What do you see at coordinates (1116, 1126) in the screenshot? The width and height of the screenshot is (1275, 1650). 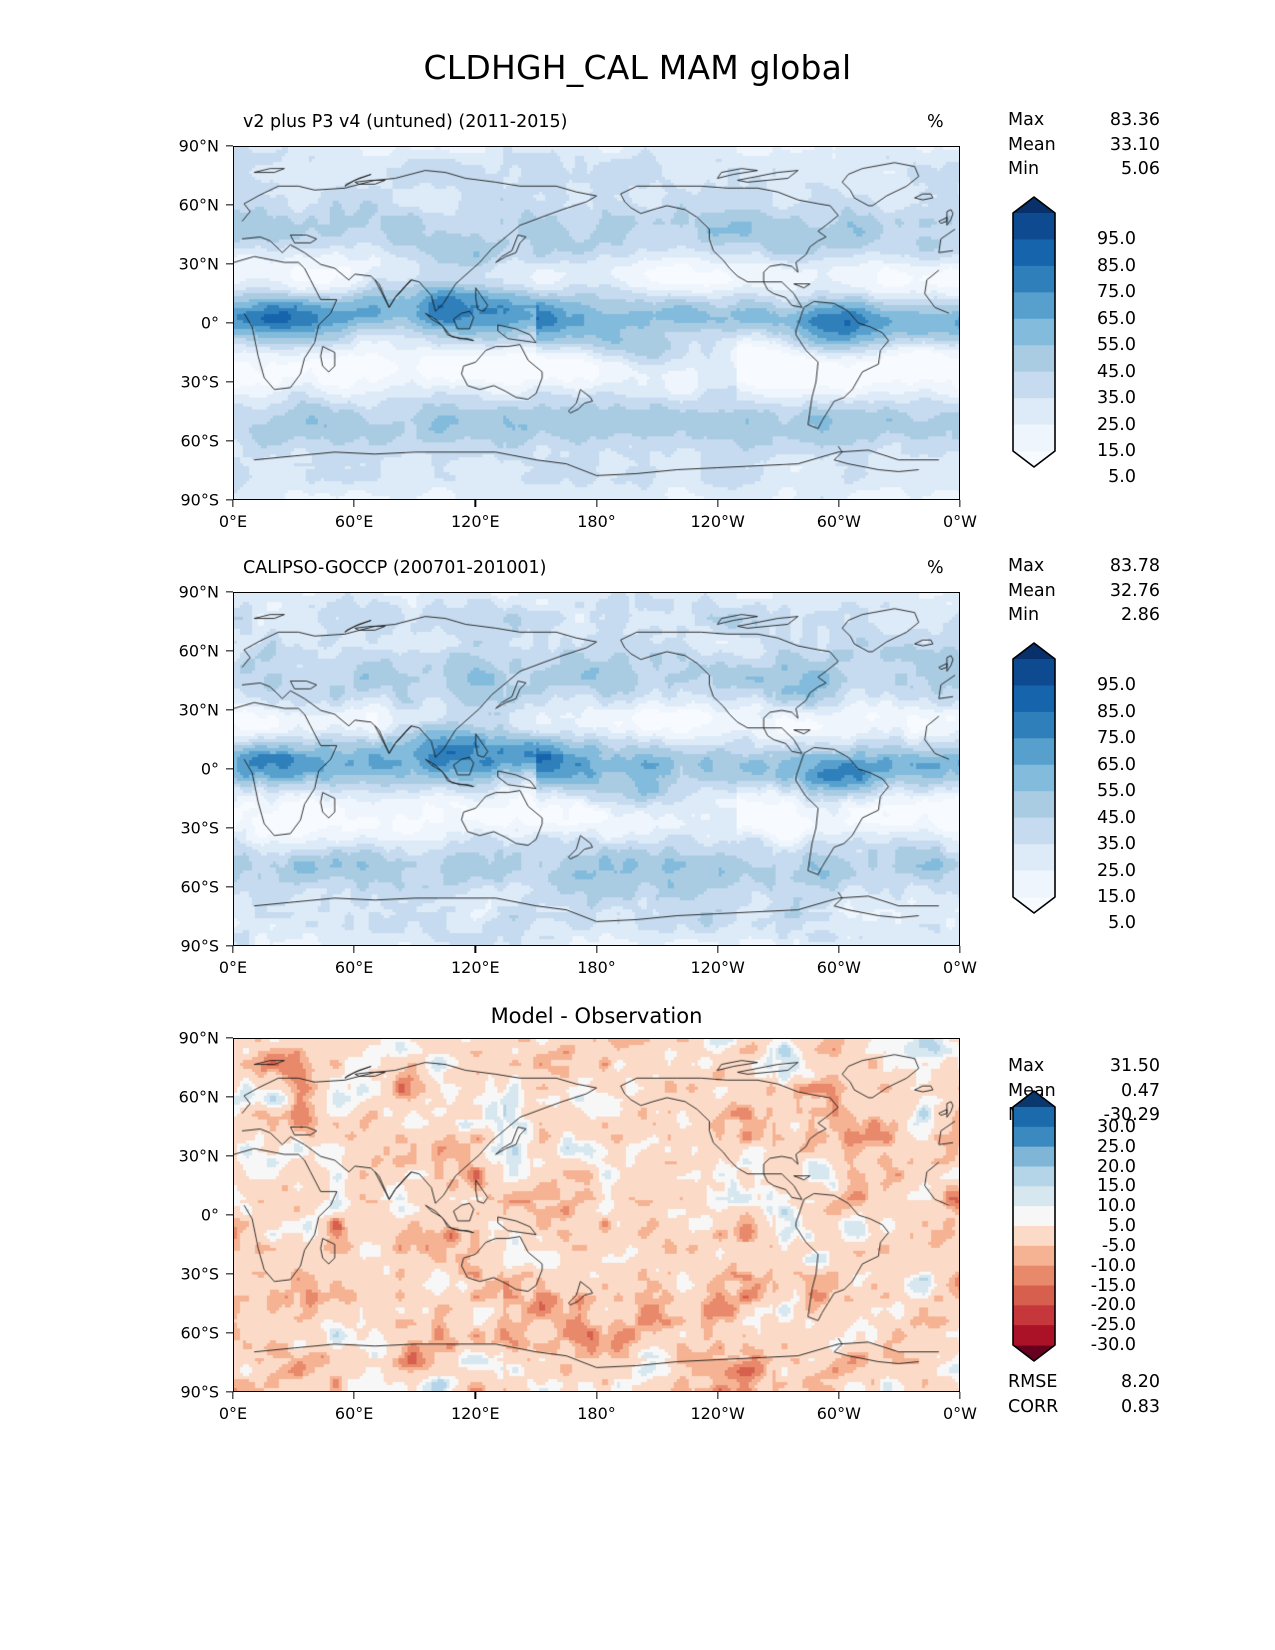 I see `colorbar-label: 30.0` at bounding box center [1116, 1126].